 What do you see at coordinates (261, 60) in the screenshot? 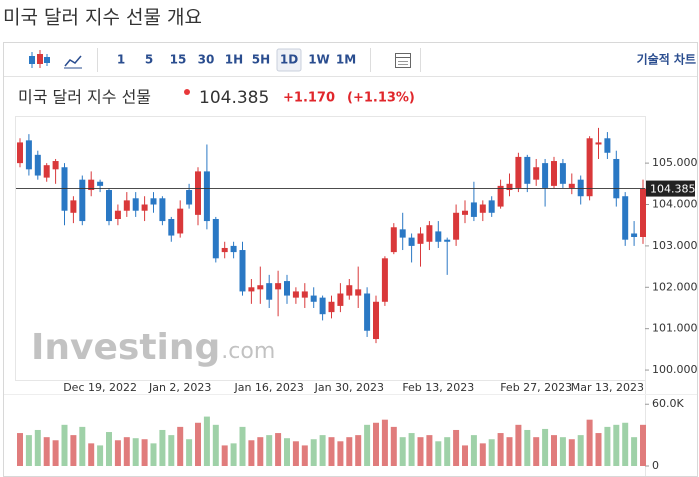
I see `interval-button: 5H` at bounding box center [261, 60].